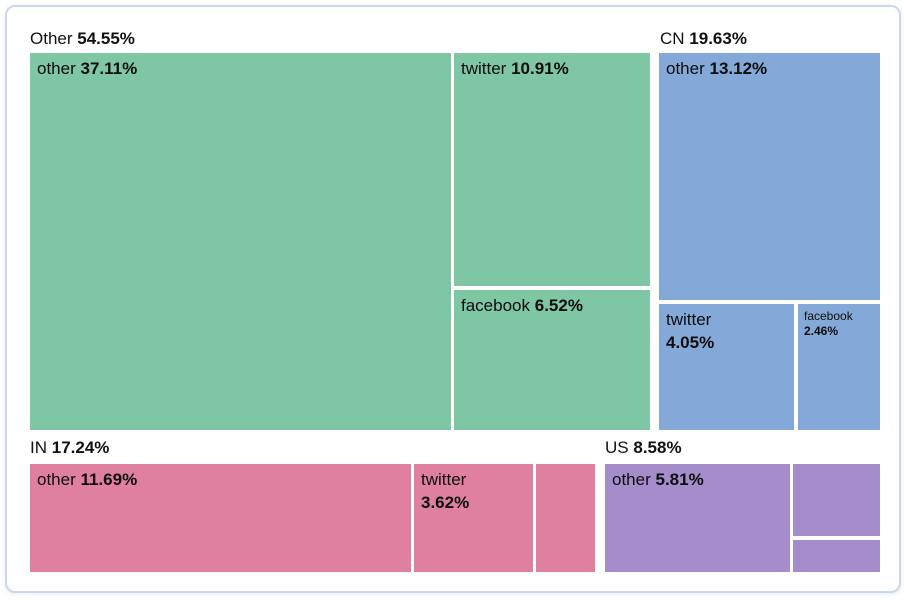 The width and height of the screenshot is (908, 600). I want to click on cell-in-other: other 11.69%, so click(220, 518).